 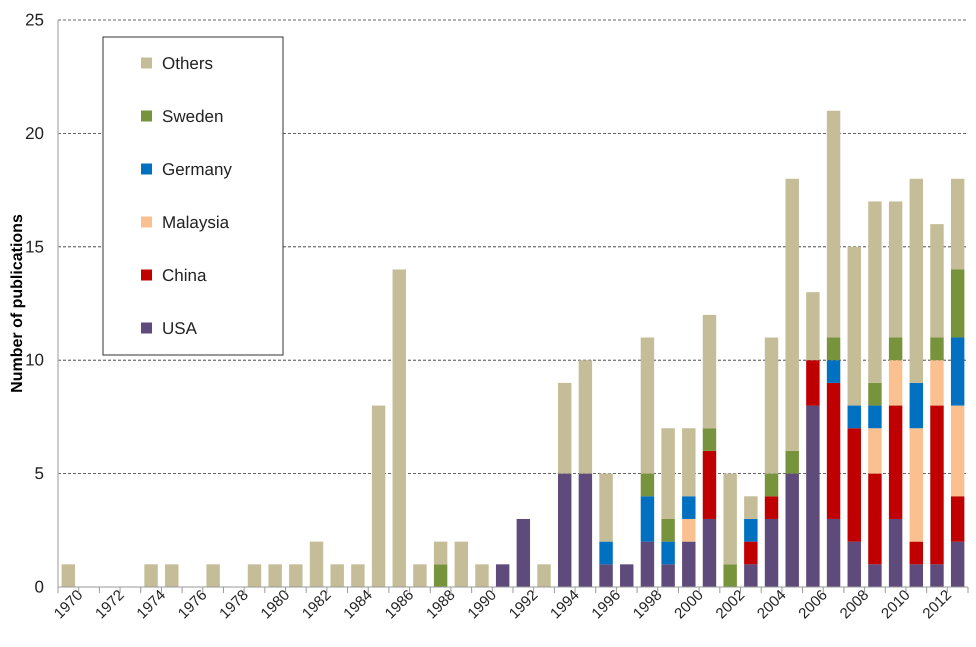 I want to click on legend-label: Malaysia, so click(x=196, y=222).